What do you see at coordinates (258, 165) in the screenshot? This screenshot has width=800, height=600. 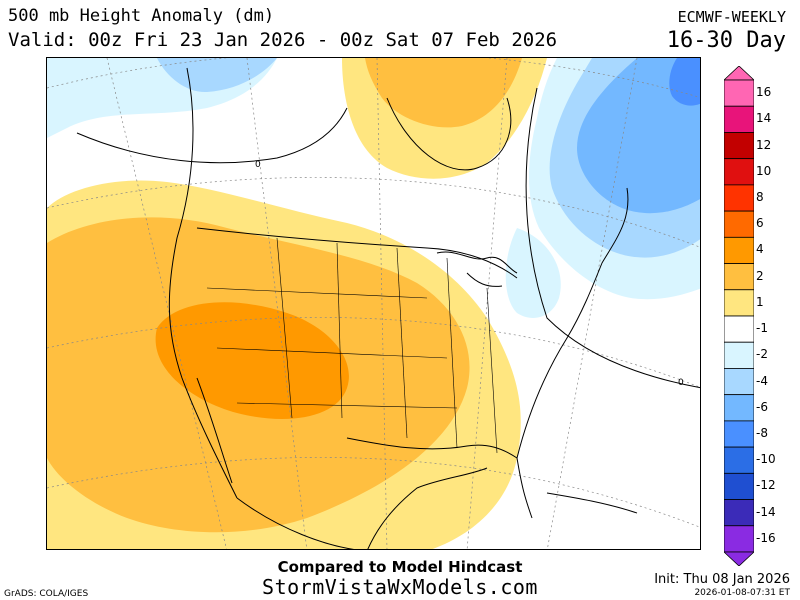 I see `contour-label-0-west: 0` at bounding box center [258, 165].